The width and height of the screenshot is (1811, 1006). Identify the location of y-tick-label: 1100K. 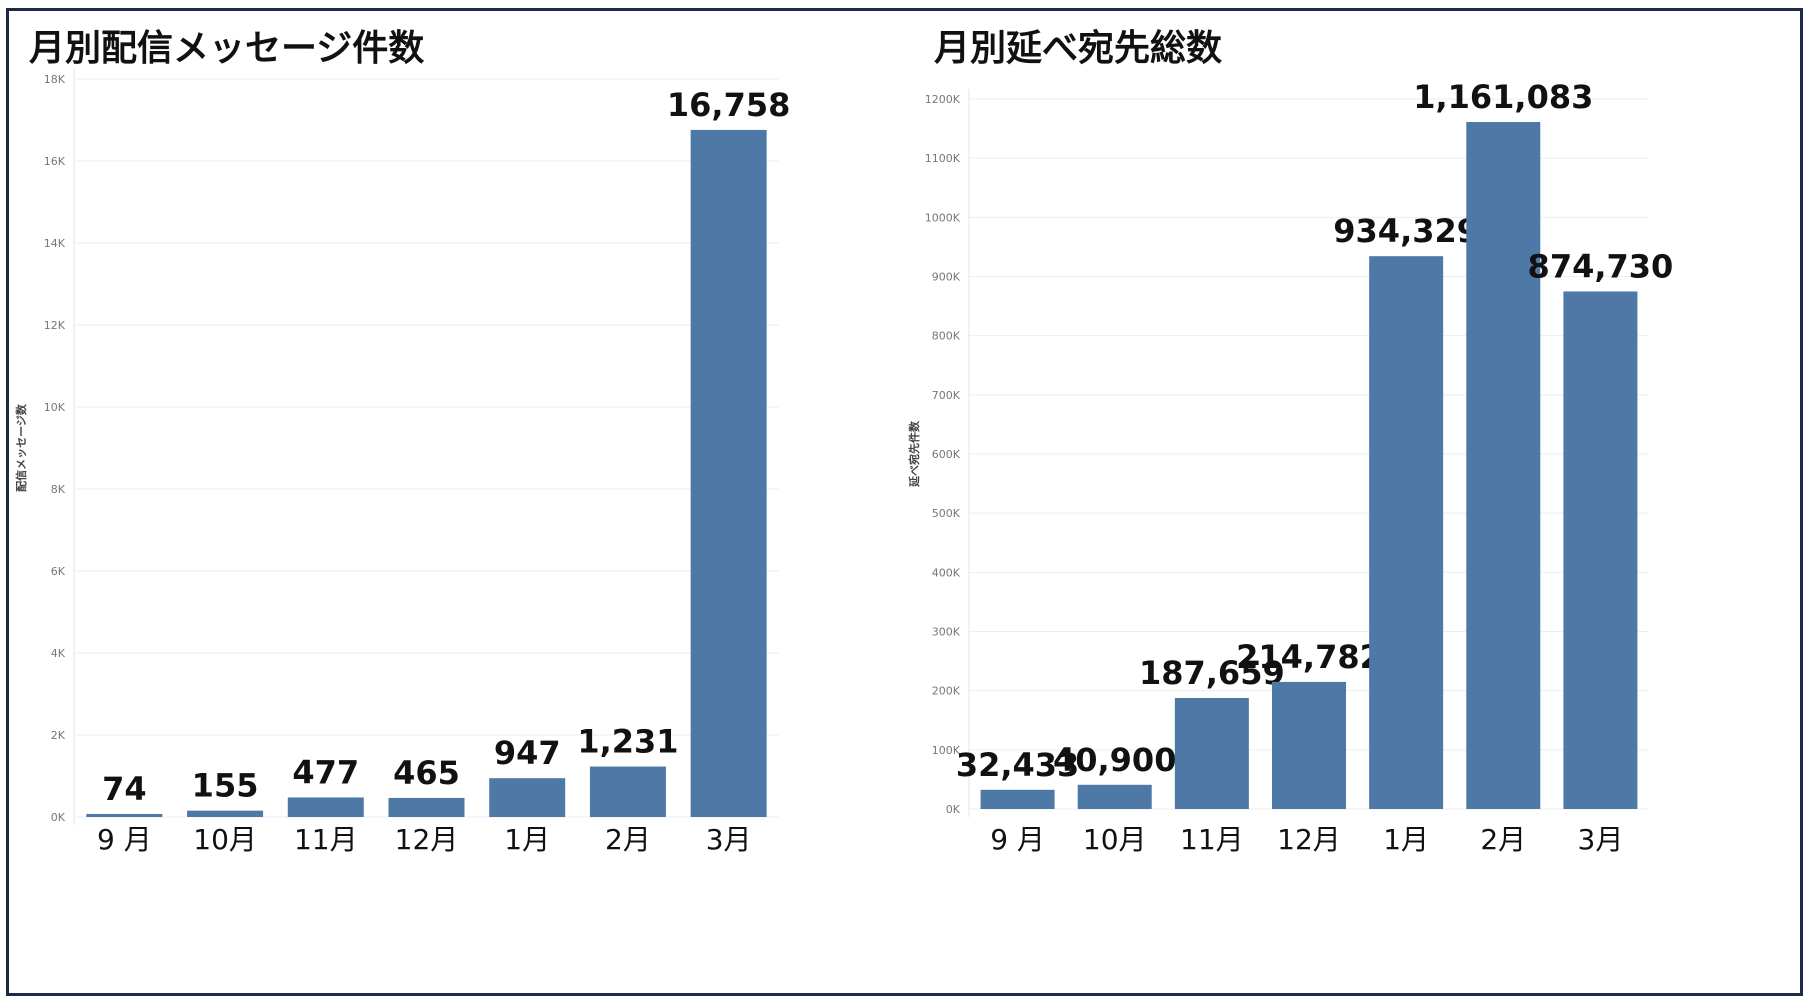
(943, 158).